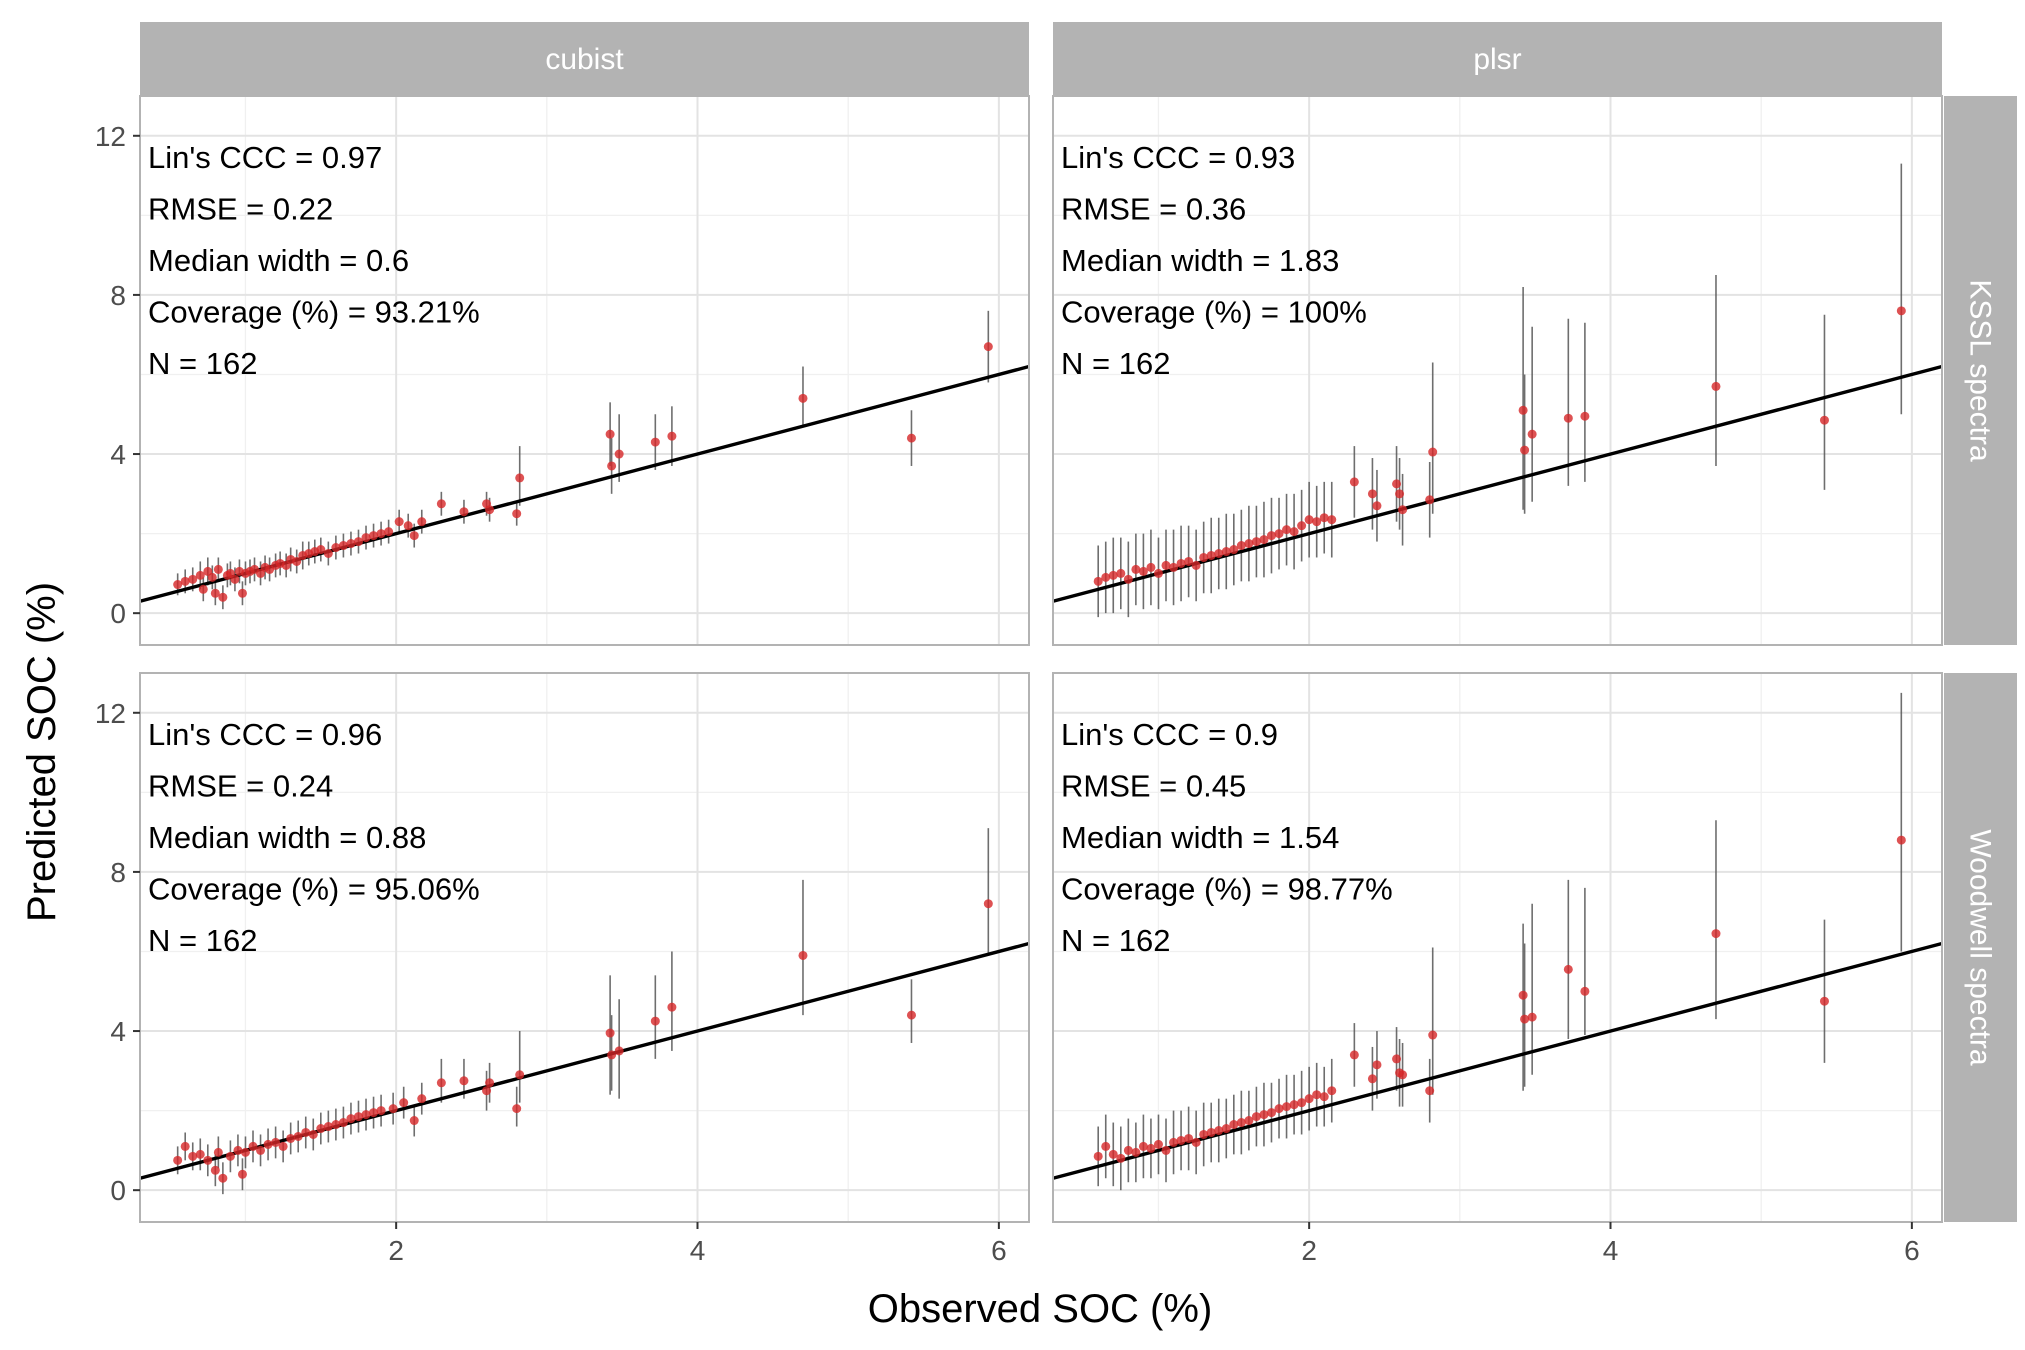 Image resolution: width=2025 pixels, height=1350 pixels. What do you see at coordinates (1169, 734) in the screenshot?
I see `stat-line: Lin's CCC = 0.9` at bounding box center [1169, 734].